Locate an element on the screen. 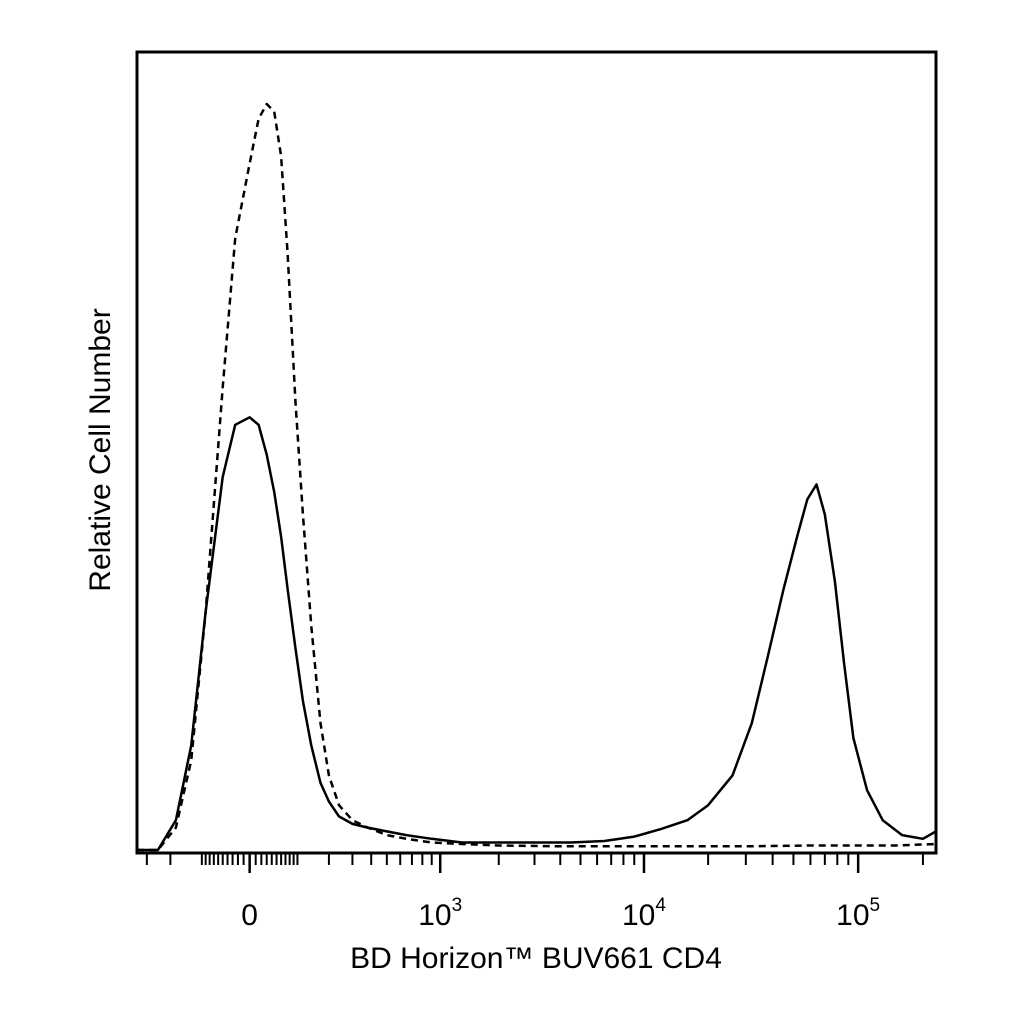 The image size is (1024, 1024). x-tick-label: 0 is located at coordinates (249, 915).